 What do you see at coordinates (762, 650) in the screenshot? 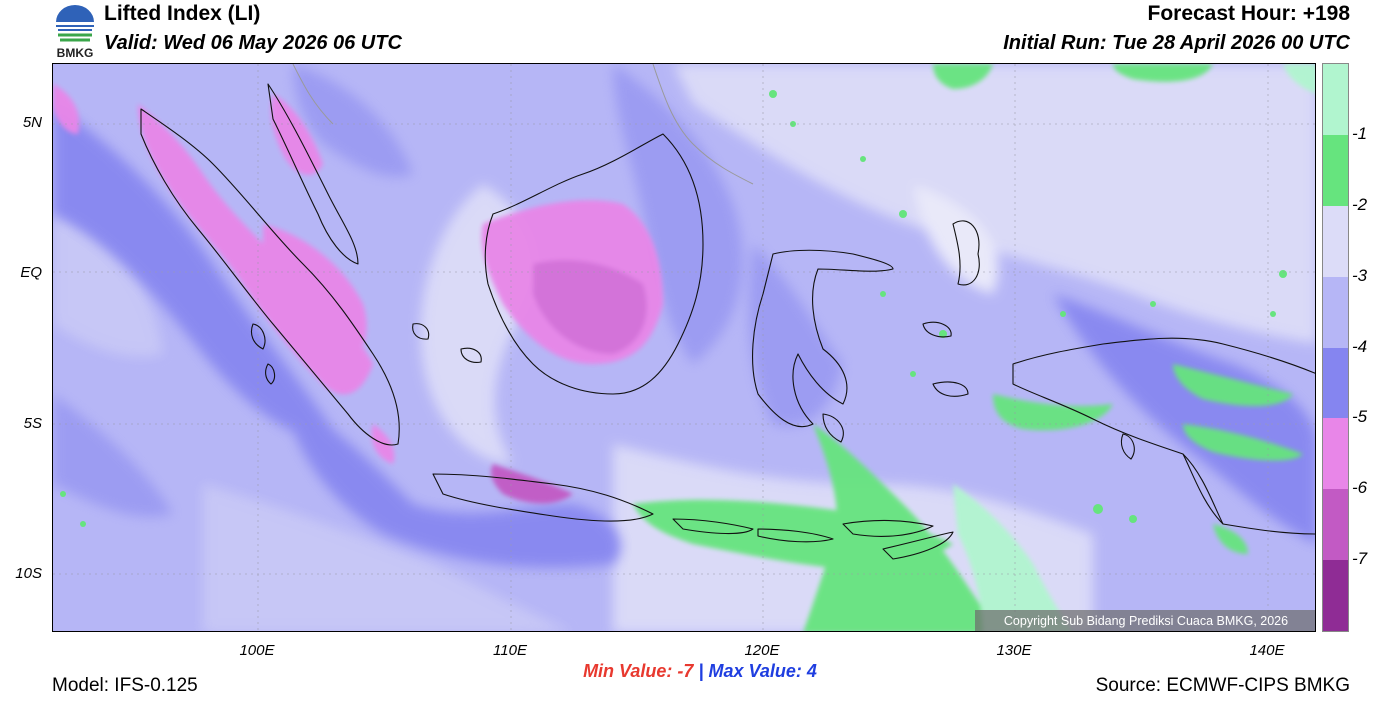
I see `lon-label-120e: 120E` at bounding box center [762, 650].